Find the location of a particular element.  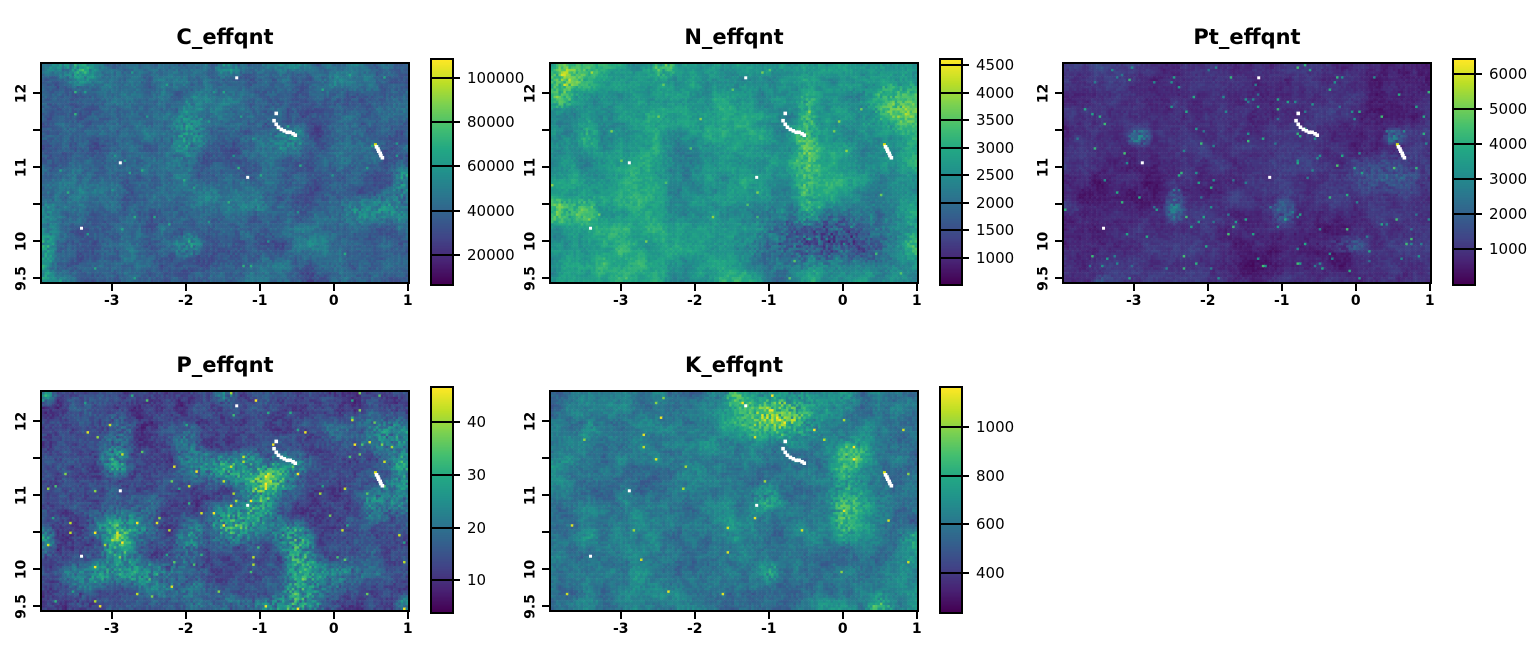

legend-tick-label: 10 is located at coordinates (477, 580).